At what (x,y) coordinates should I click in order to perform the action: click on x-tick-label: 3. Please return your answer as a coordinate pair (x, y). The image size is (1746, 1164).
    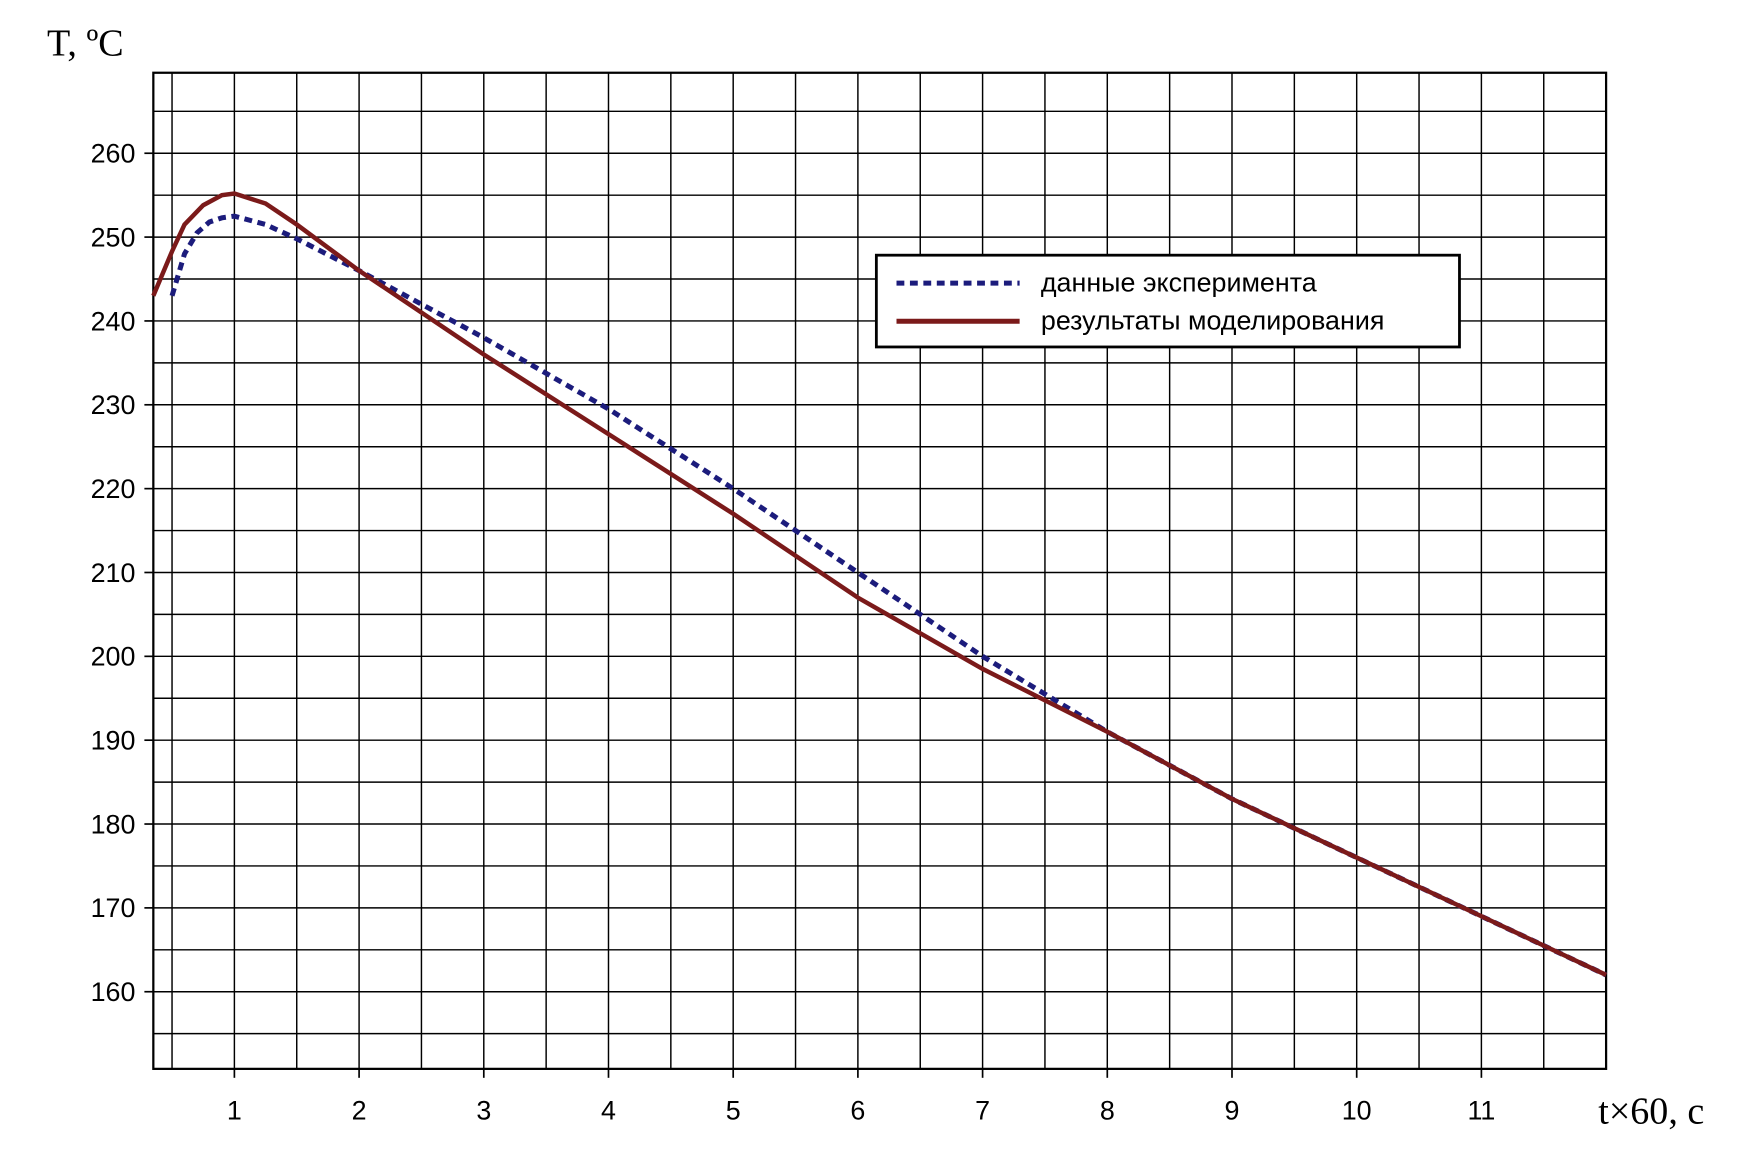
    Looking at the image, I should click on (483, 1111).